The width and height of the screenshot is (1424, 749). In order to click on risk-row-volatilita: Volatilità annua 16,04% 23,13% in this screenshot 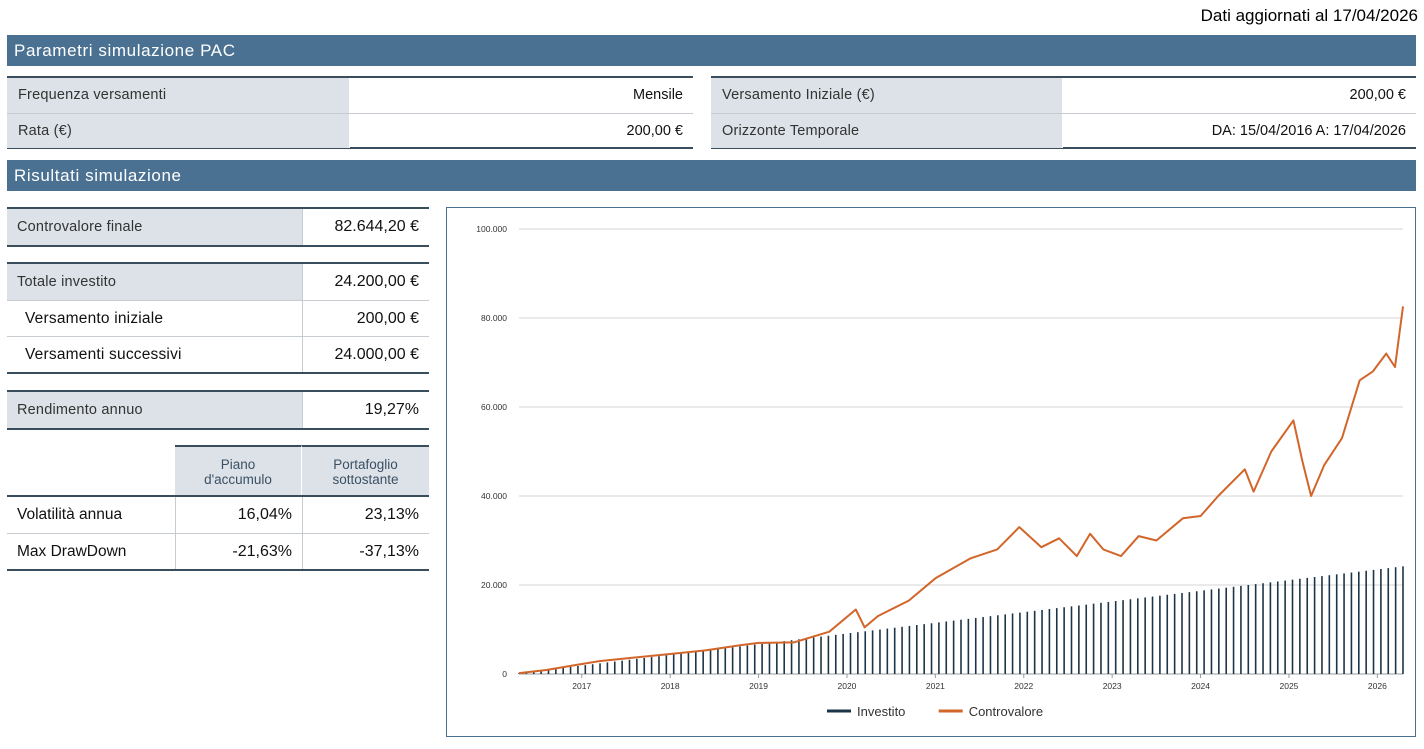, I will do `click(218, 515)`.